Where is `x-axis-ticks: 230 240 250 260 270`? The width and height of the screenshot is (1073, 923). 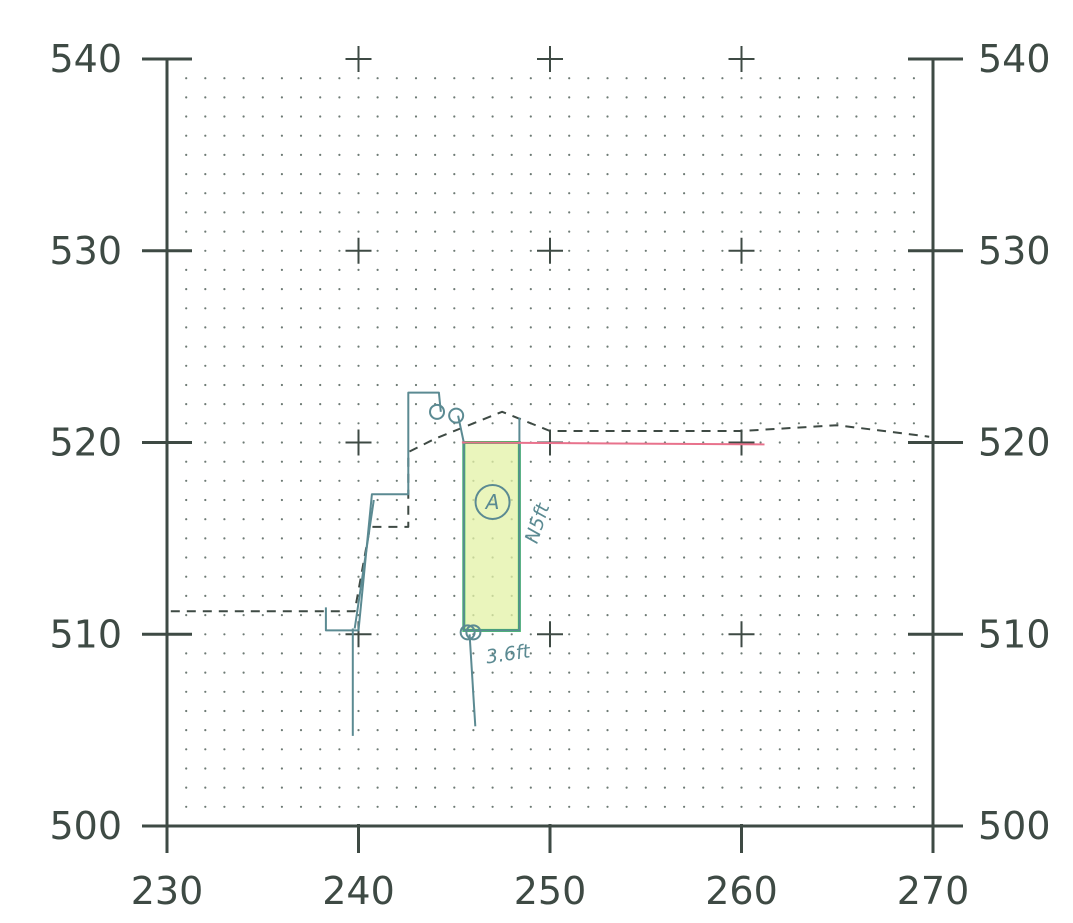 x-axis-ticks: 230 240 250 260 270 is located at coordinates (550, 868).